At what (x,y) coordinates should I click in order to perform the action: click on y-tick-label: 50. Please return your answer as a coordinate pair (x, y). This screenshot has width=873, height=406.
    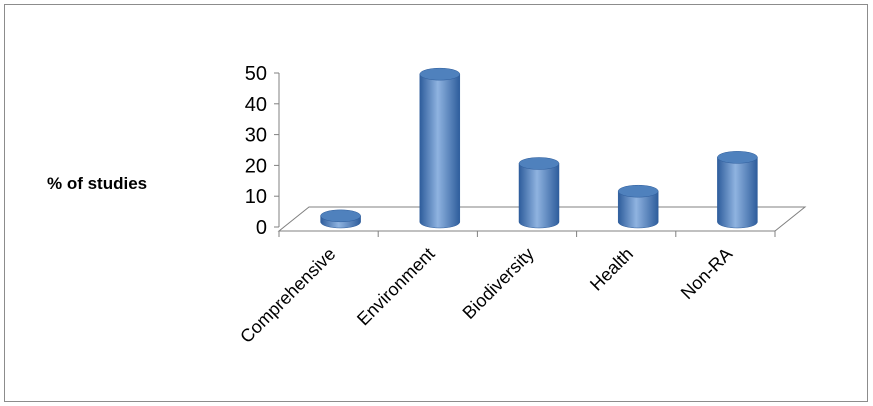
    Looking at the image, I should click on (256, 74).